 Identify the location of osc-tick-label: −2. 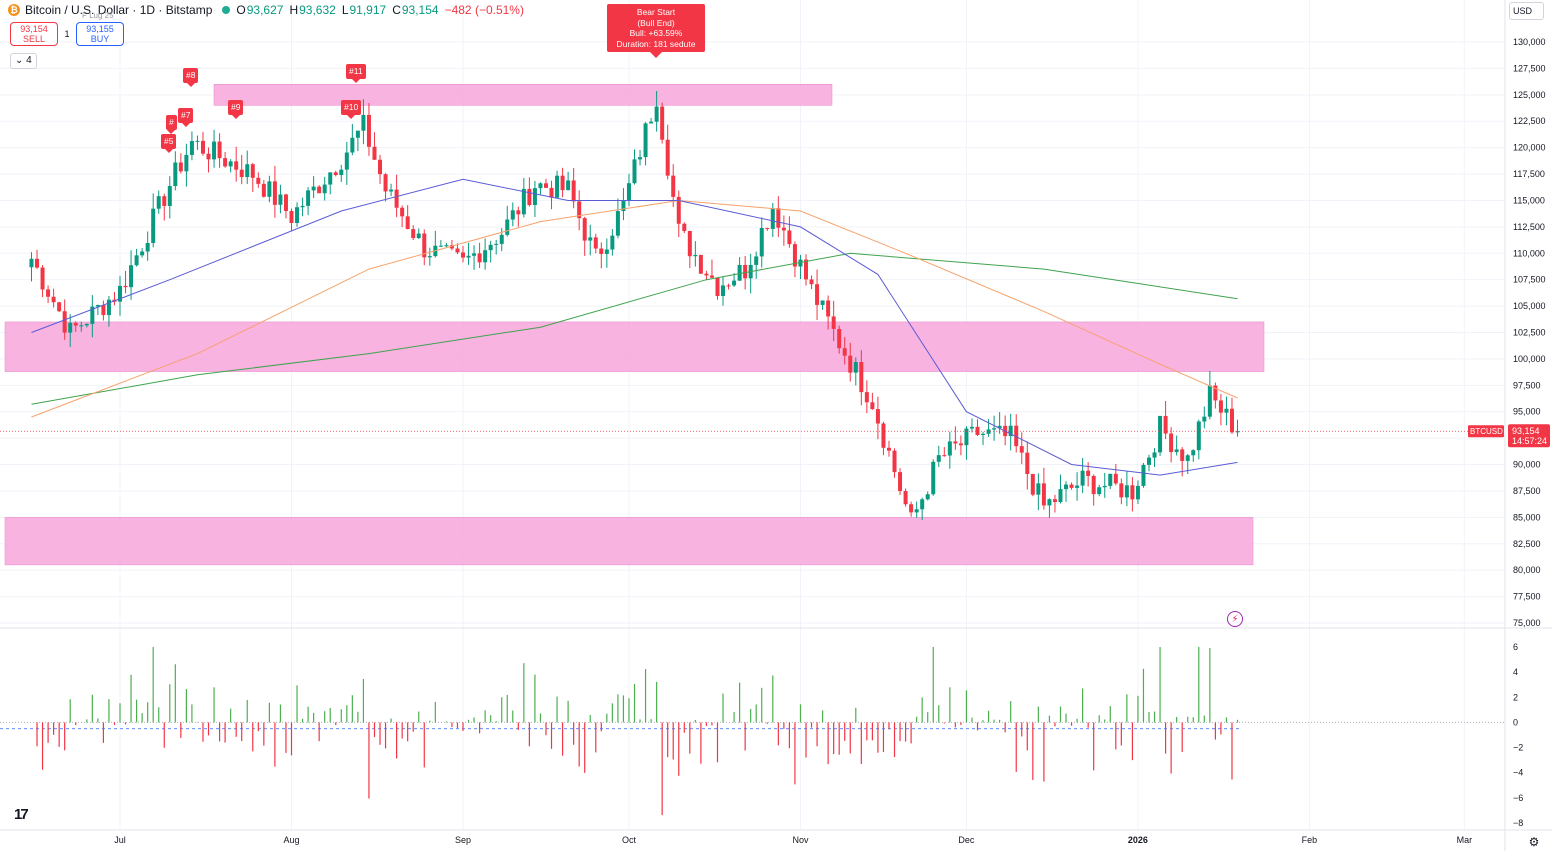
(1518, 748).